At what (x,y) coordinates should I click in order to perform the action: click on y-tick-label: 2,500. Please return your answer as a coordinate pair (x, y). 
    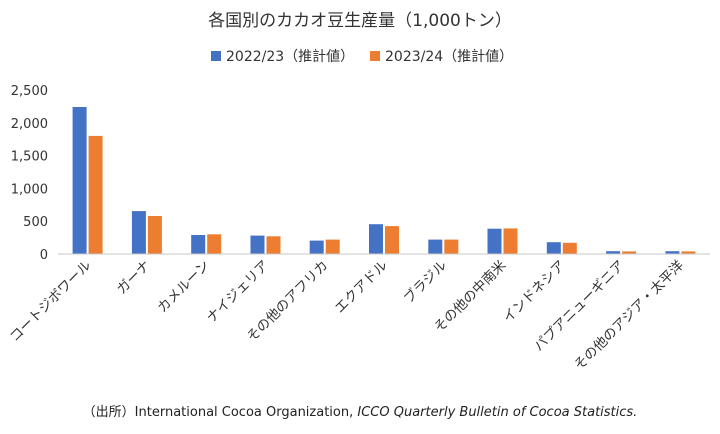
    Looking at the image, I should click on (29, 91).